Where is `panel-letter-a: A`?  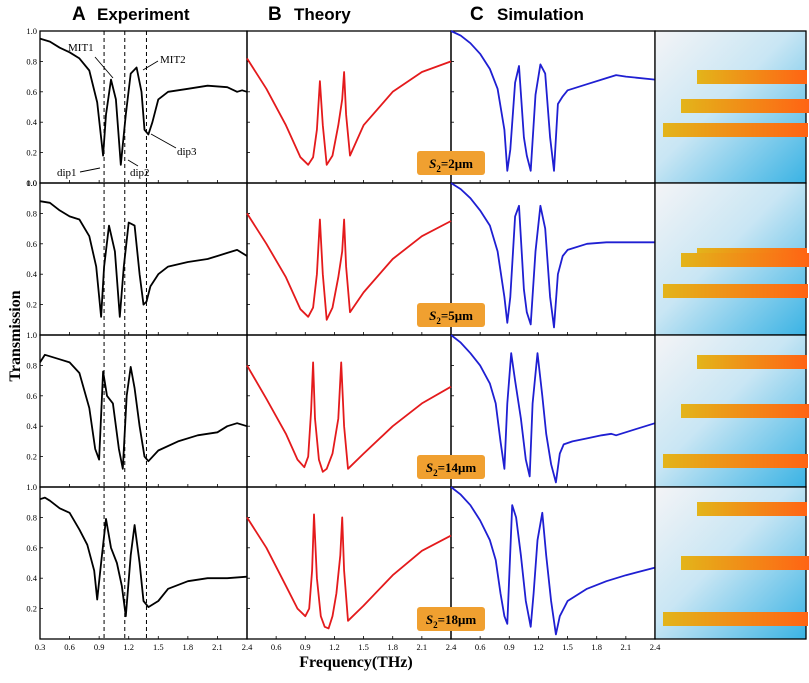 panel-letter-a: A is located at coordinates (79, 14).